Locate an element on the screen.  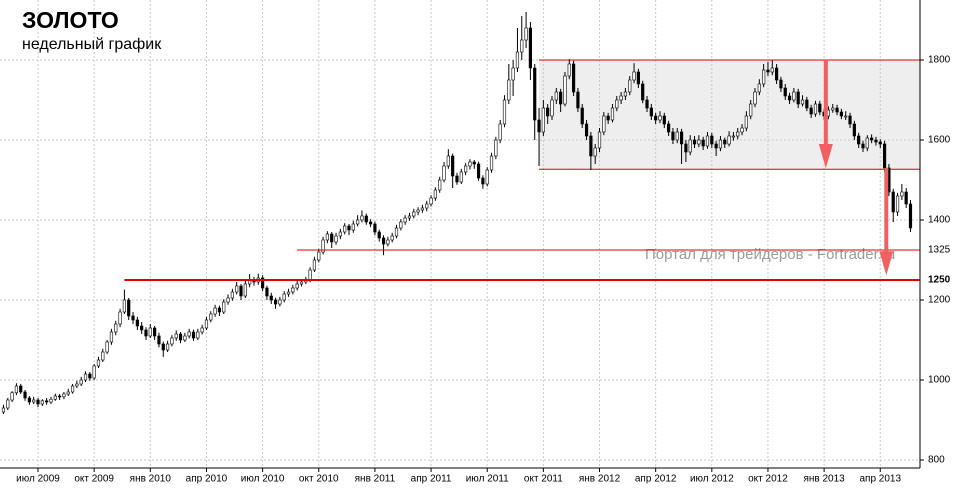
x-tick-label: апр 2010 is located at coordinates (207, 479).